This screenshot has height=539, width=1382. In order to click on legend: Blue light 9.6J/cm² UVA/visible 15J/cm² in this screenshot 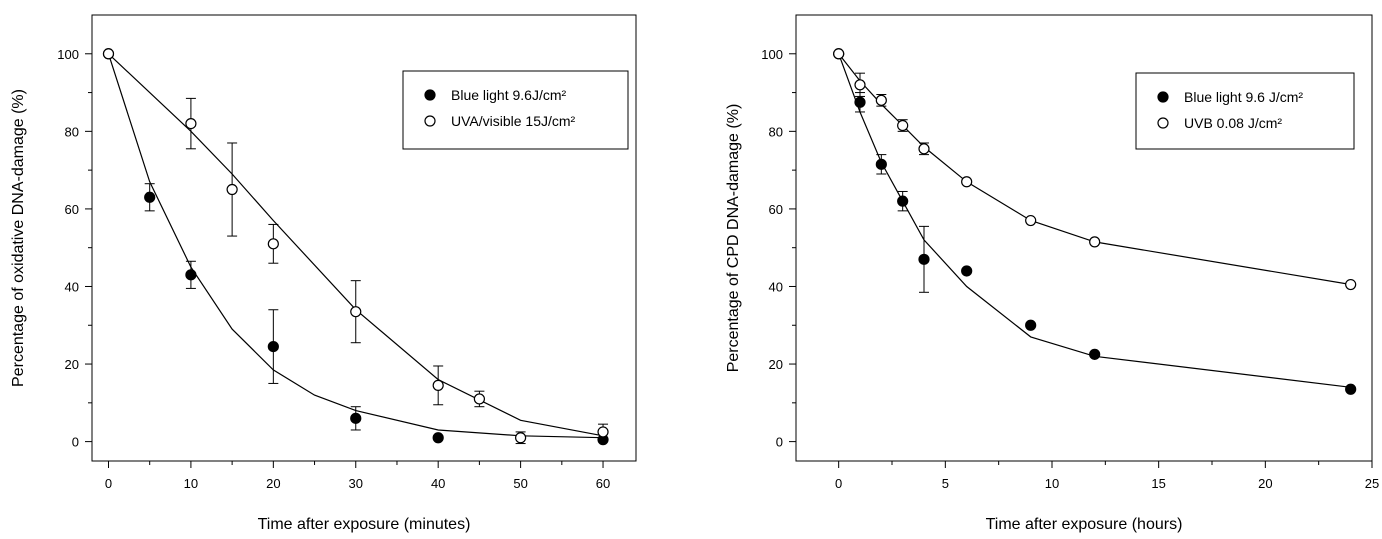, I will do `click(515, 110)`.